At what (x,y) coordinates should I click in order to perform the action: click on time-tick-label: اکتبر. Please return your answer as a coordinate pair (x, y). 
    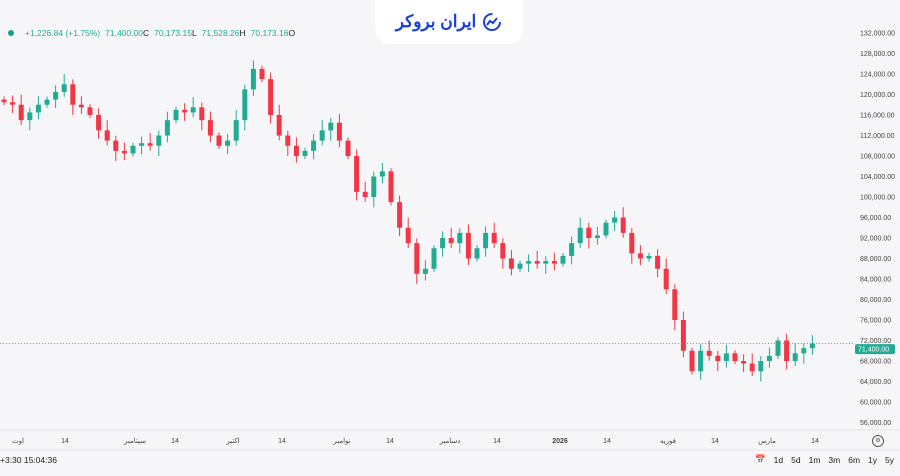
    Looking at the image, I should click on (232, 441).